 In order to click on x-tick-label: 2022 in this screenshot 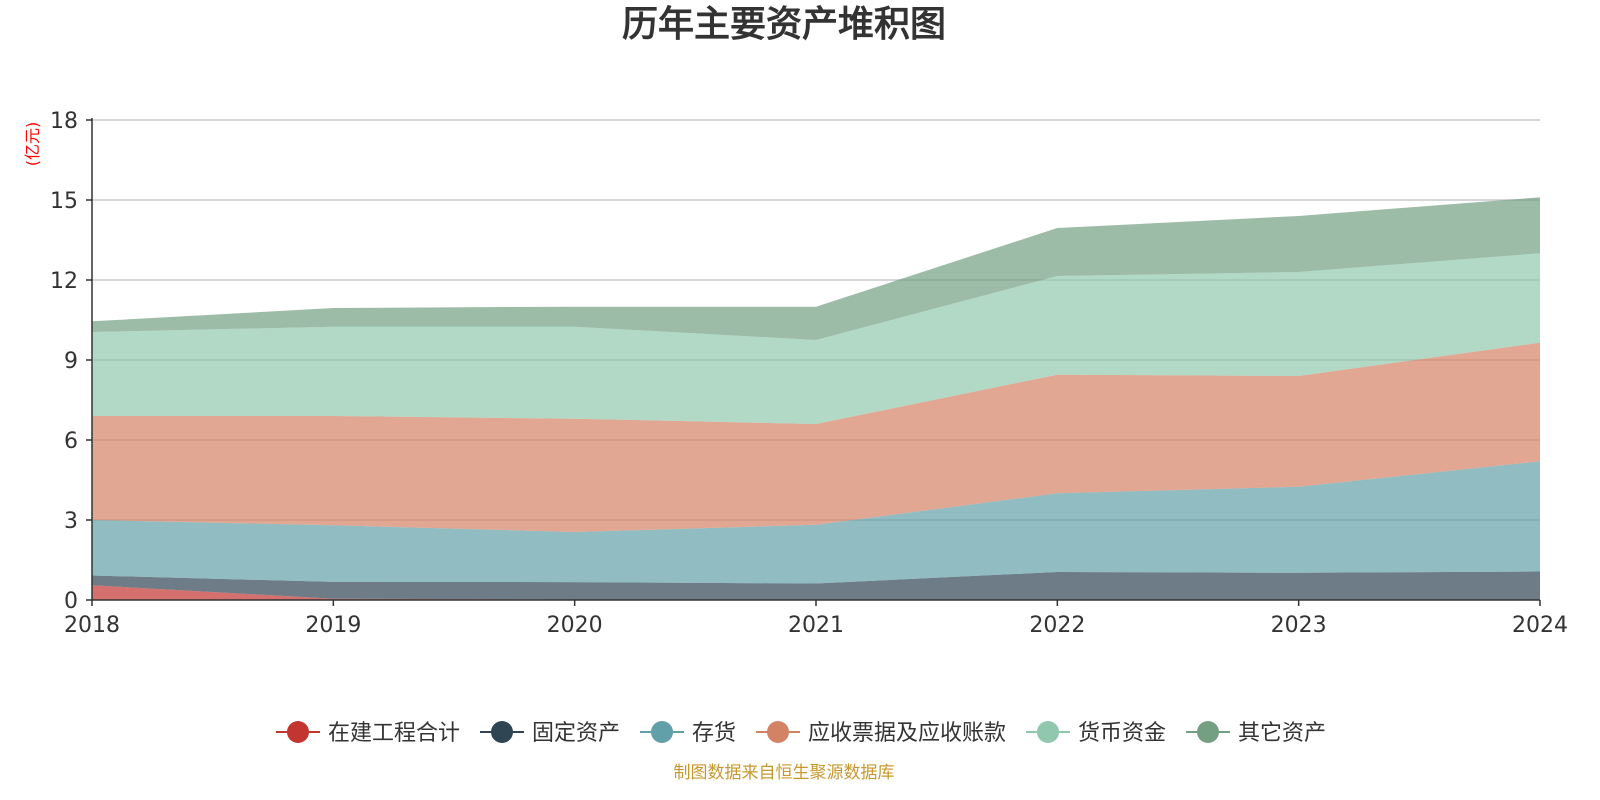, I will do `click(1057, 625)`.